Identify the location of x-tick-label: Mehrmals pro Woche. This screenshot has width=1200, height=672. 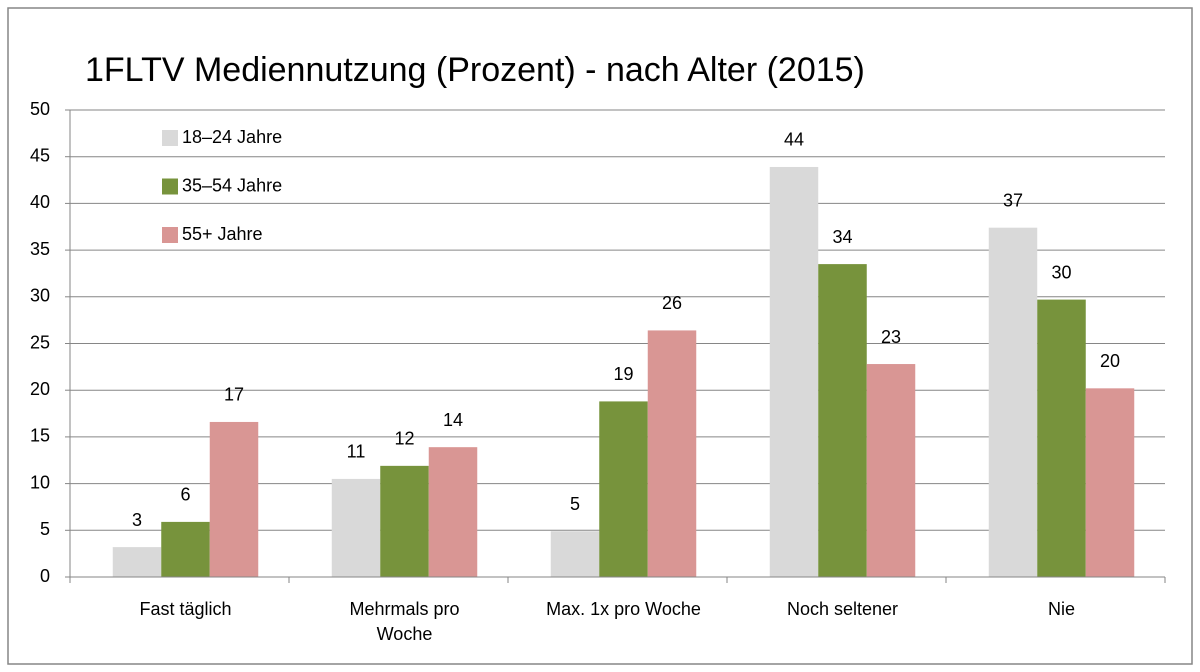
(404, 621).